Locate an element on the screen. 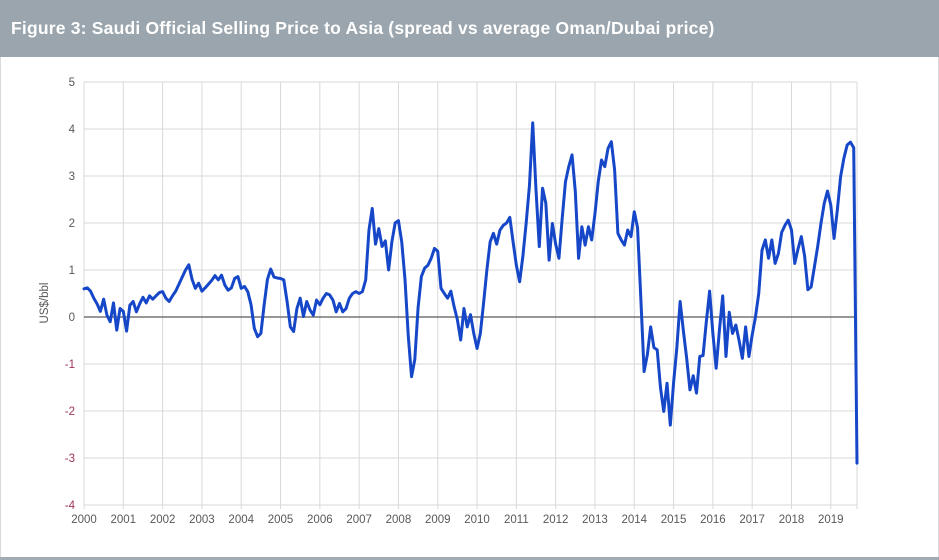  x-tick-label: 2000 is located at coordinates (84, 520).